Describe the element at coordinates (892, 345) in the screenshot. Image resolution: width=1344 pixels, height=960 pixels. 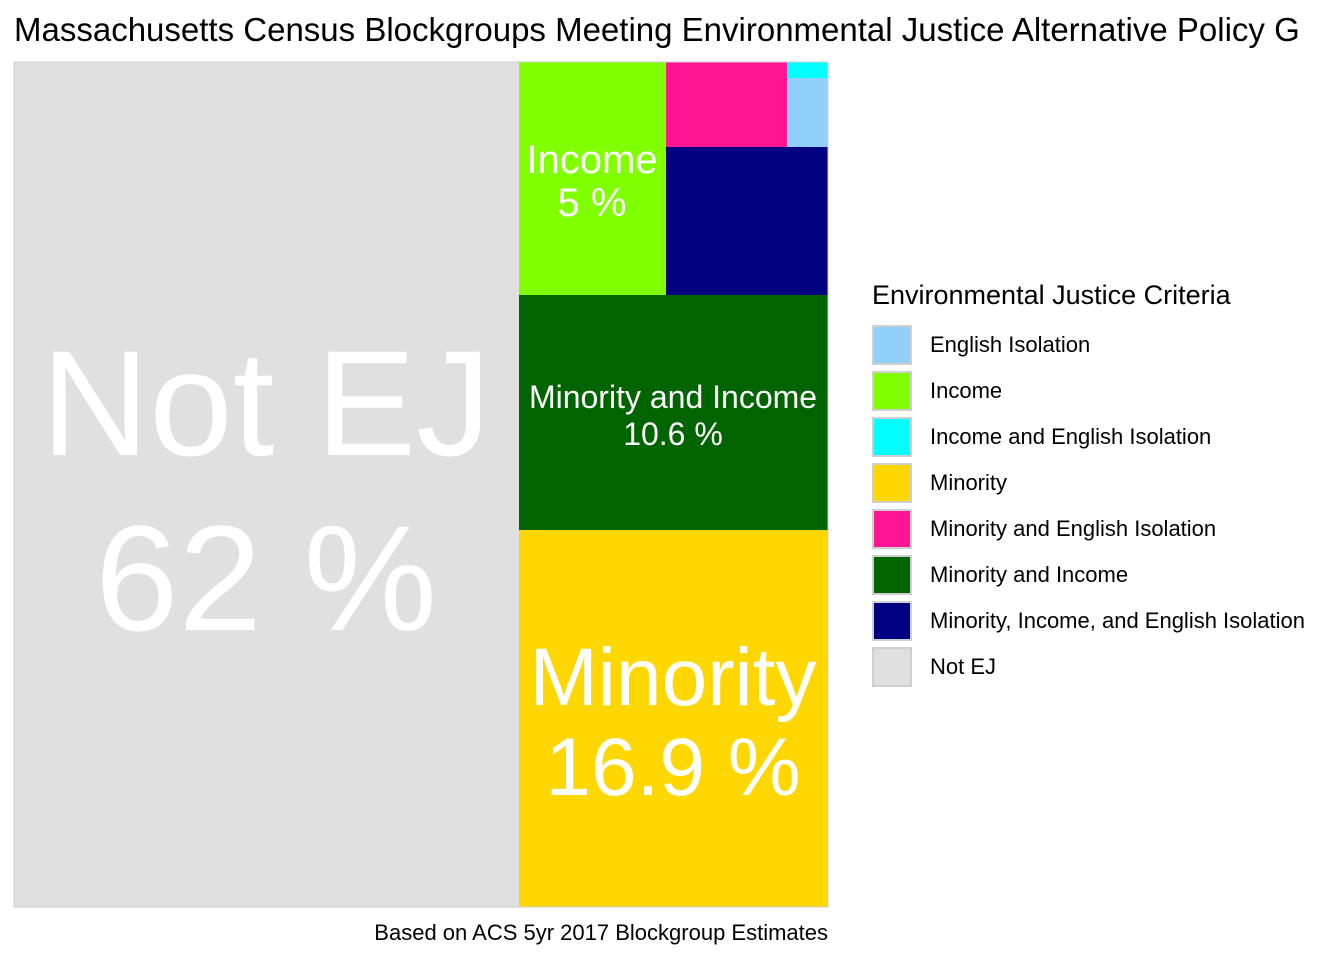
I see `legend-key-english-isolation` at that location.